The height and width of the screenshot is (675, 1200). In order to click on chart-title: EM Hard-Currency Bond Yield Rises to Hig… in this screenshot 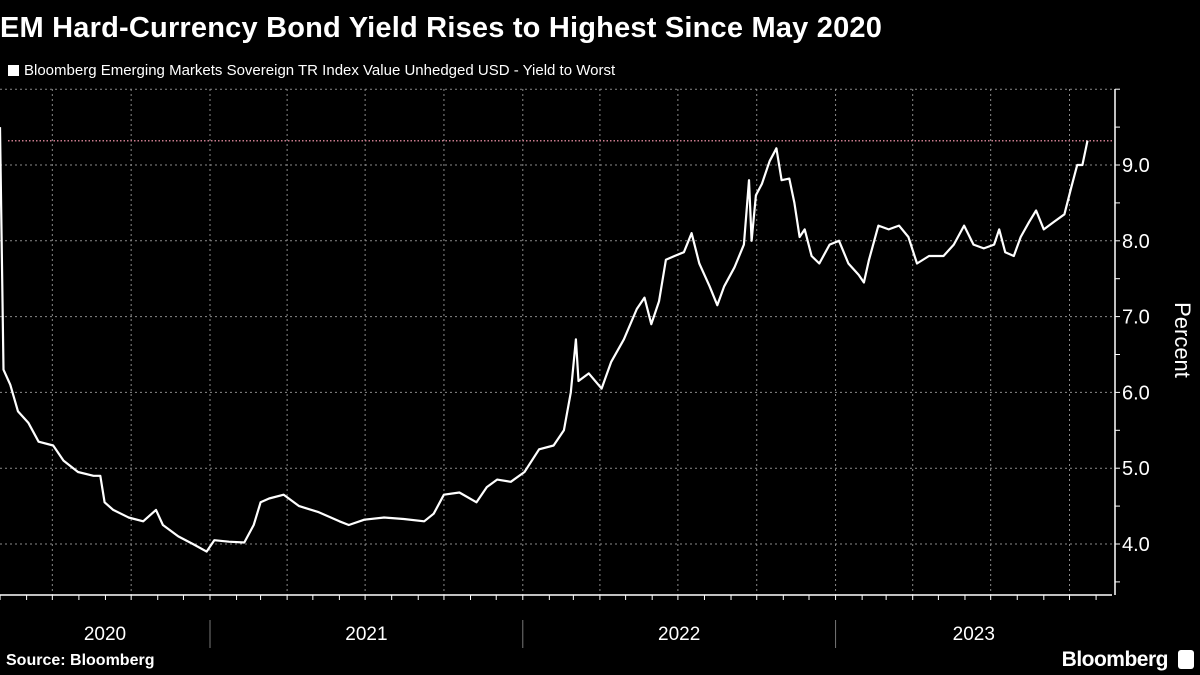, I will do `click(441, 28)`.